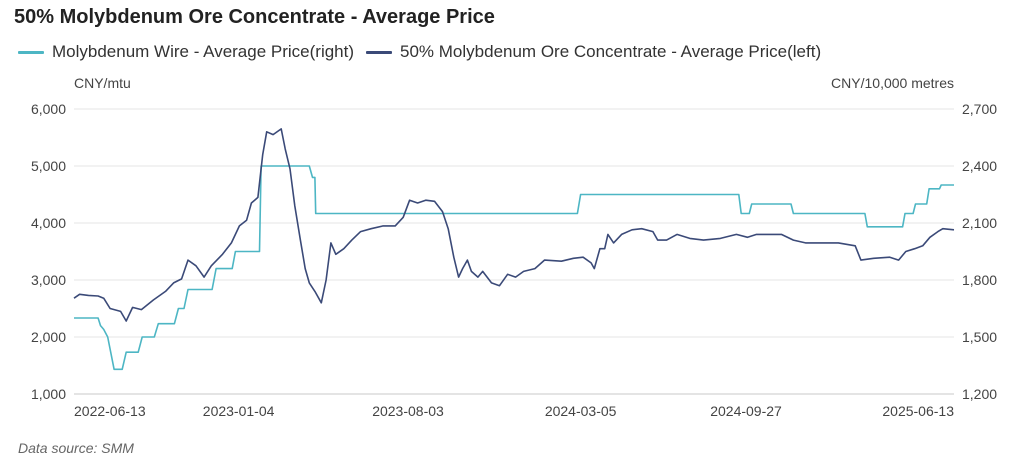 This screenshot has height=470, width=1024. Describe the element at coordinates (48, 337) in the screenshot. I see `left-tick-label: 2,000` at that location.